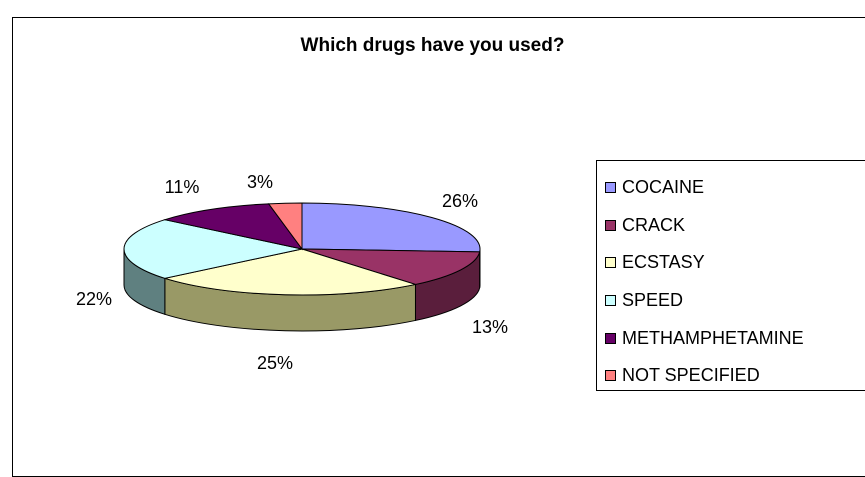 This screenshot has width=865, height=477. I want to click on data-label-speed: 22%, so click(94, 299).